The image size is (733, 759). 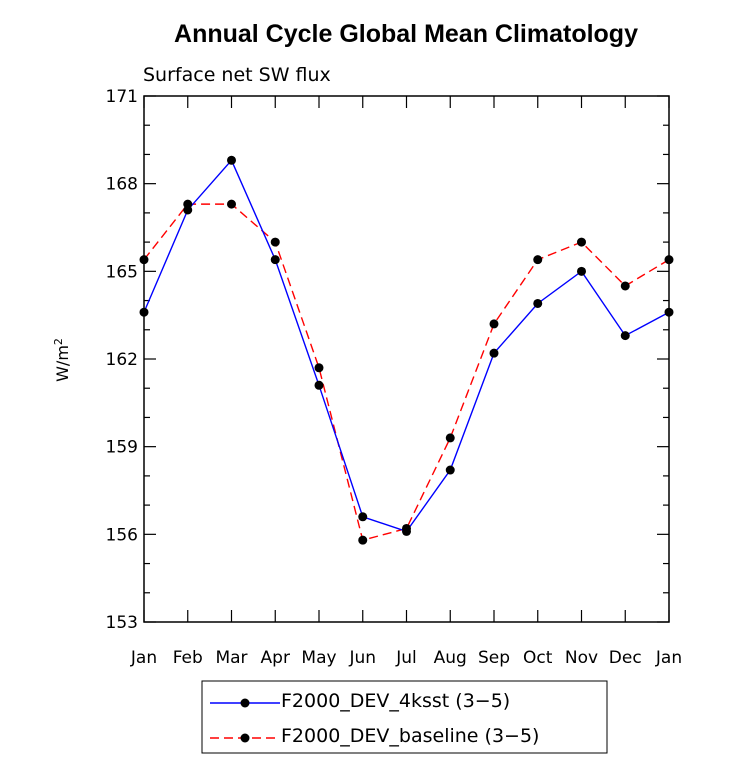 I want to click on legend-box, so click(x=404, y=717).